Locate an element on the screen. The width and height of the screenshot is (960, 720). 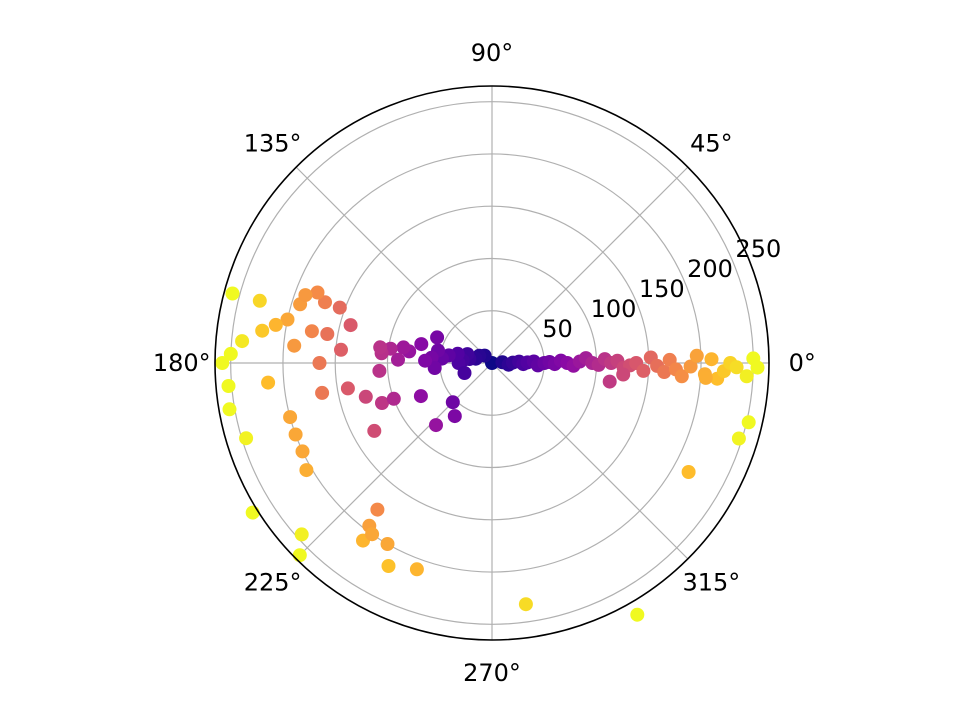
radial-tick-label: 100 is located at coordinates (614, 309).